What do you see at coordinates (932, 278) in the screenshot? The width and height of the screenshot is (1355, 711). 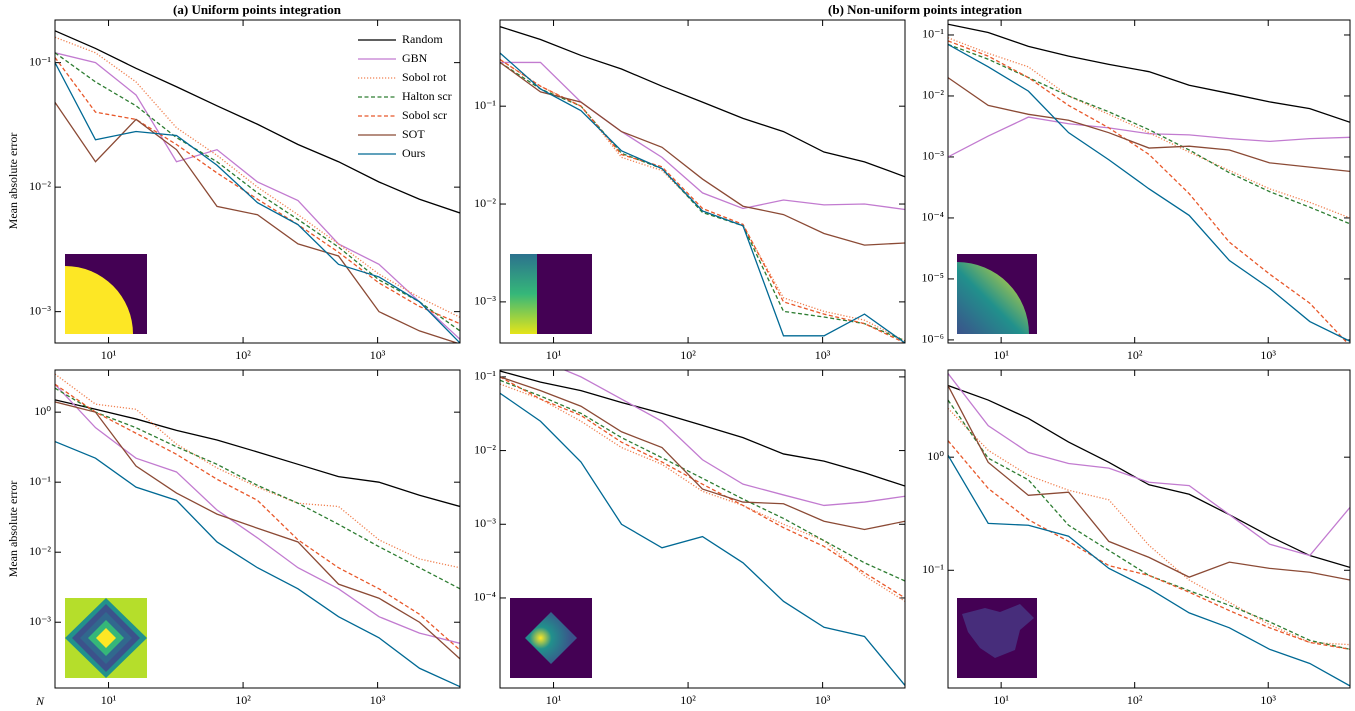 I see `y-tick-label: 10⁻⁵` at bounding box center [932, 278].